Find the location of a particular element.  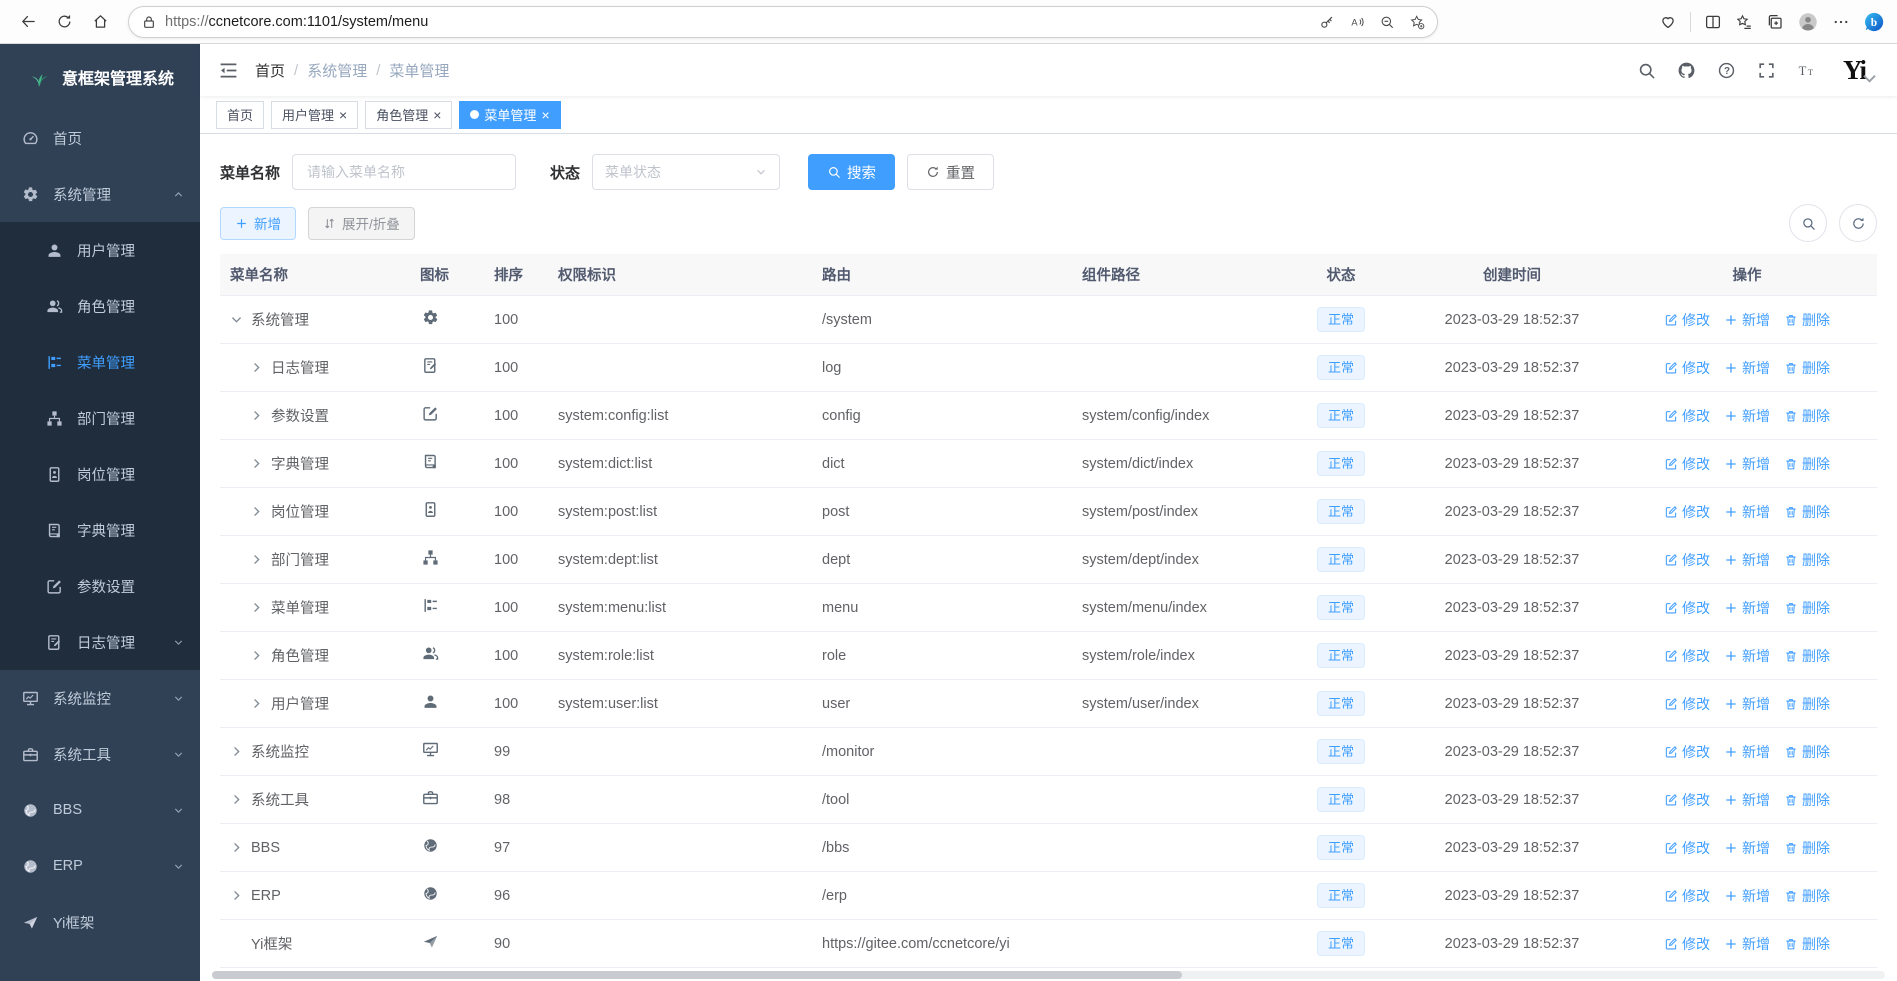

sidebar-item-yi: Yi框架 is located at coordinates (100, 922).